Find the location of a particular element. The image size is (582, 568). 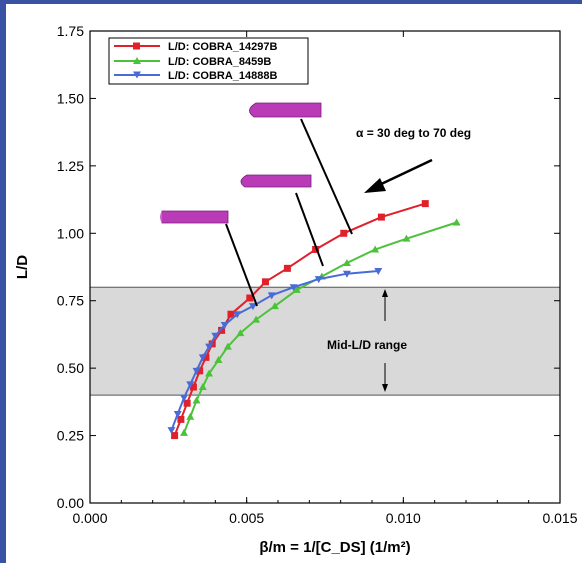

legend-label-1: L/D: COBRA_14297B is located at coordinates (222, 47).